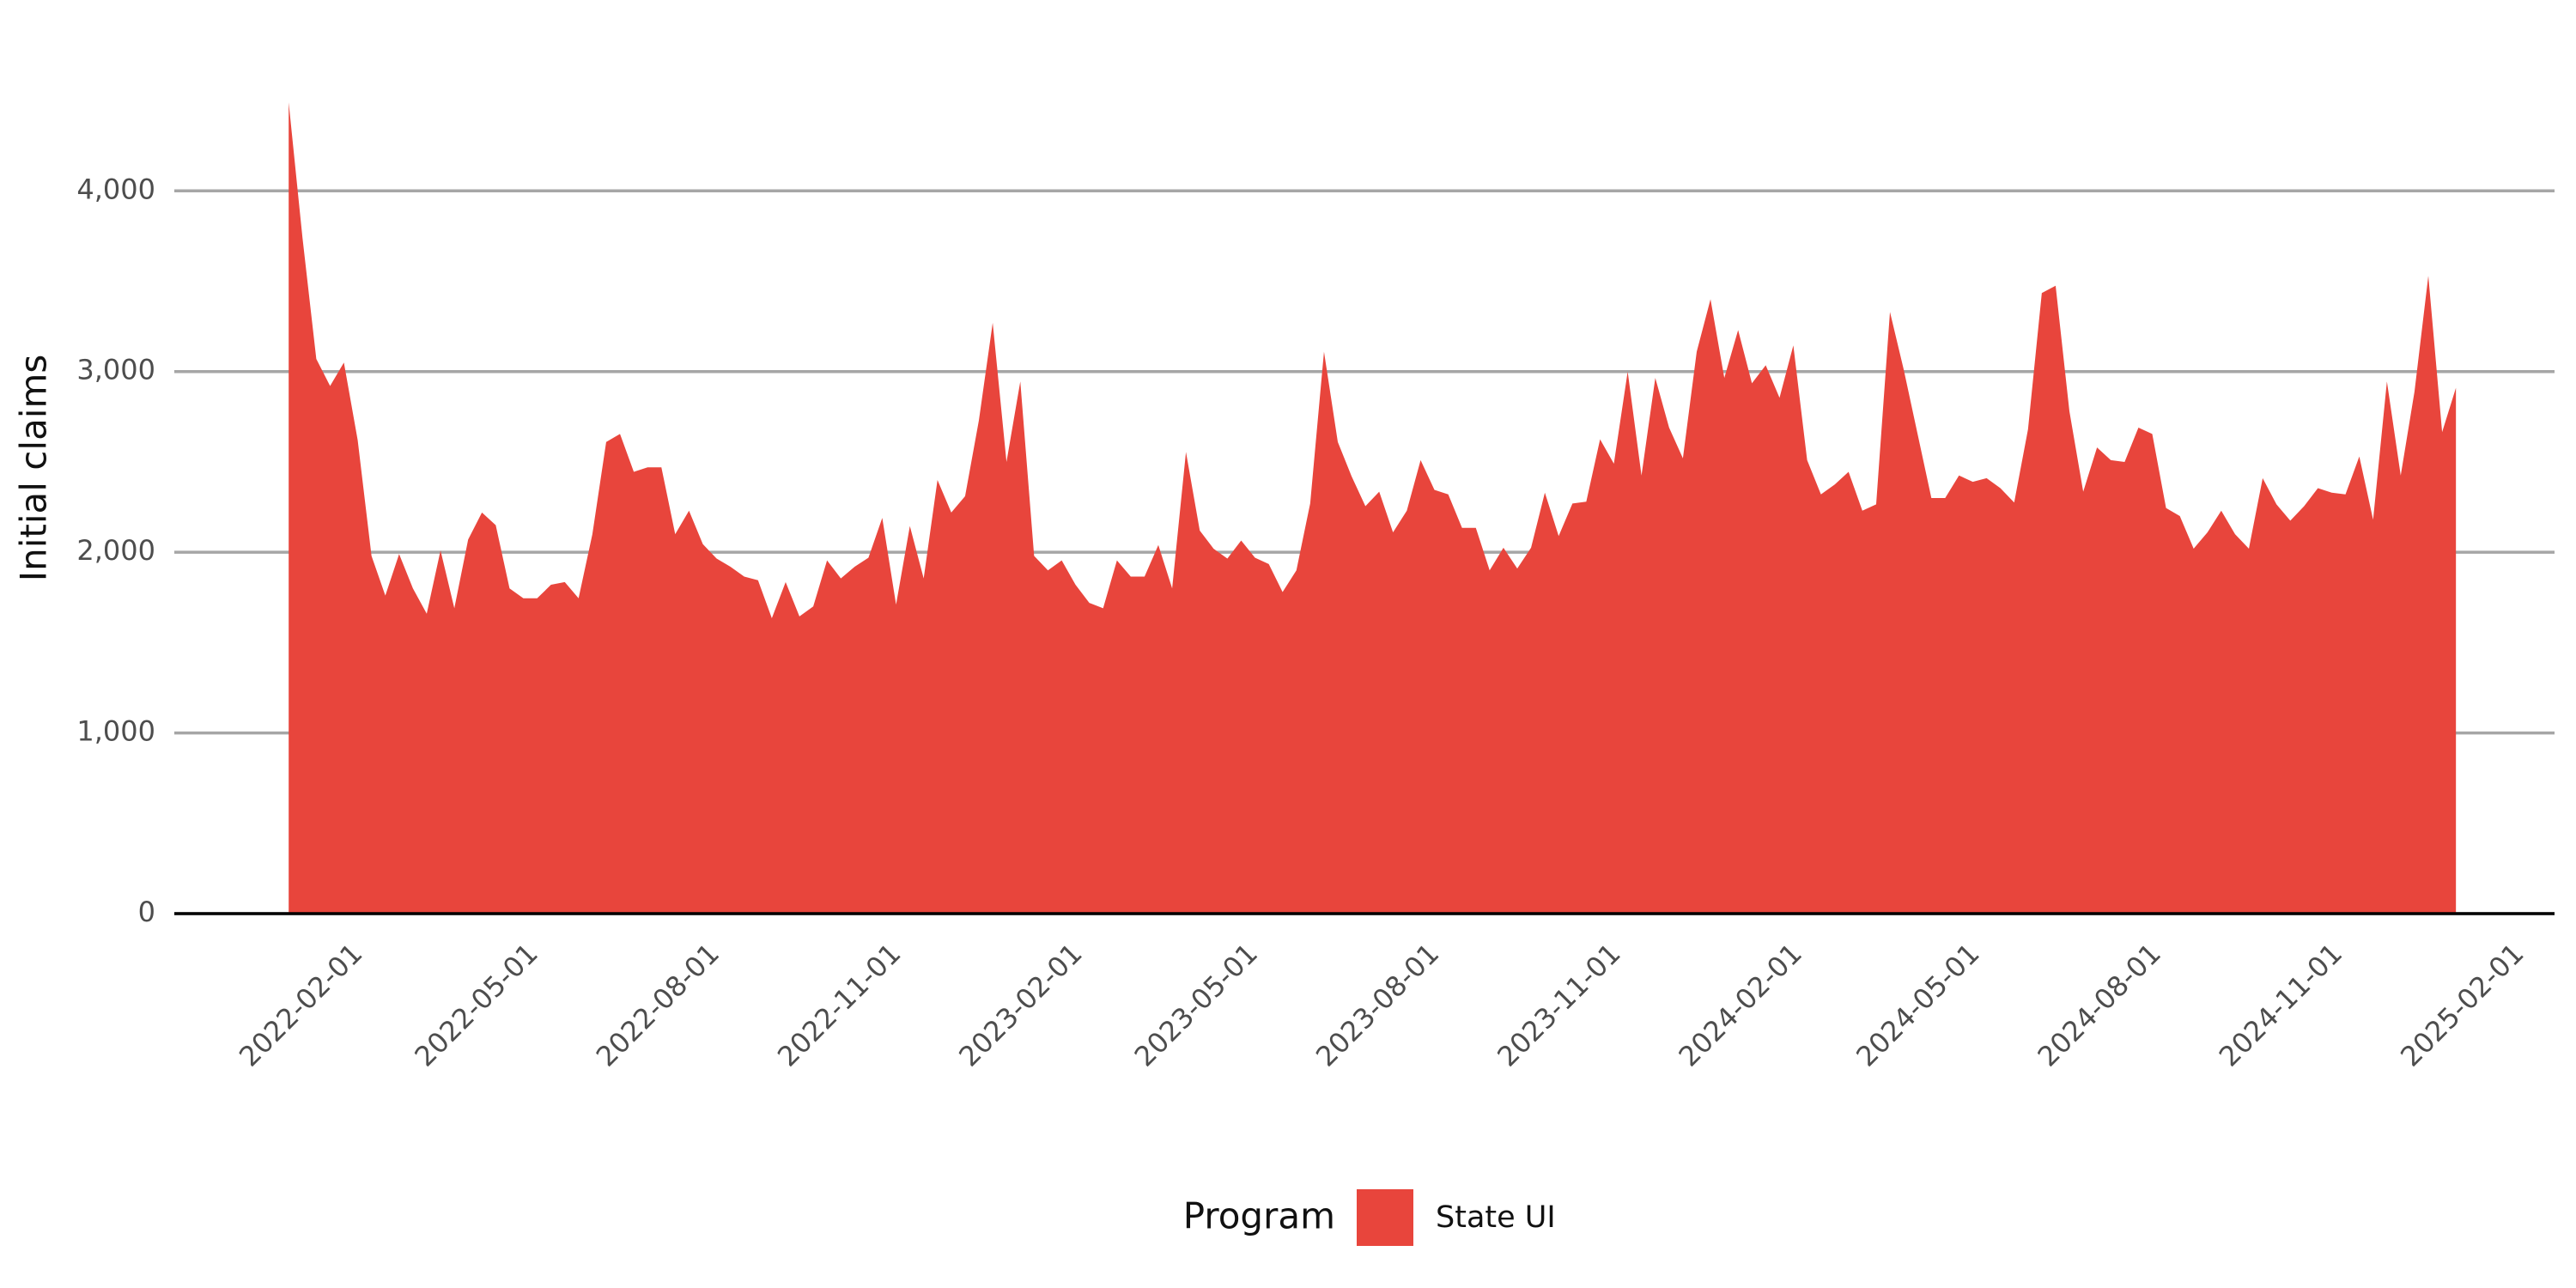  I want to click on x-tick-label: 2025-02-01, so click(2462, 1005).